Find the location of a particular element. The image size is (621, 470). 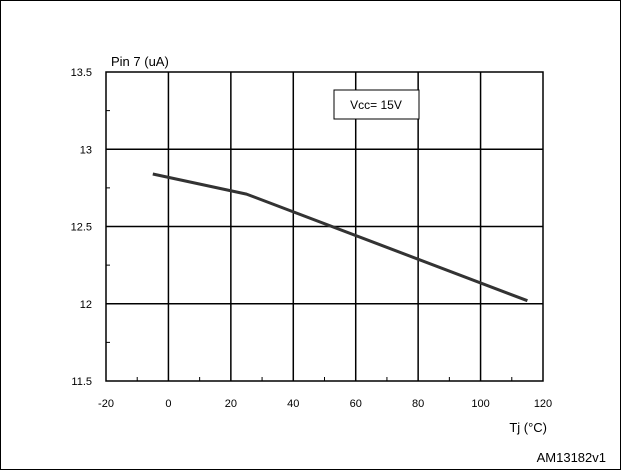

y-tick-label: 13 is located at coordinates (86, 150).